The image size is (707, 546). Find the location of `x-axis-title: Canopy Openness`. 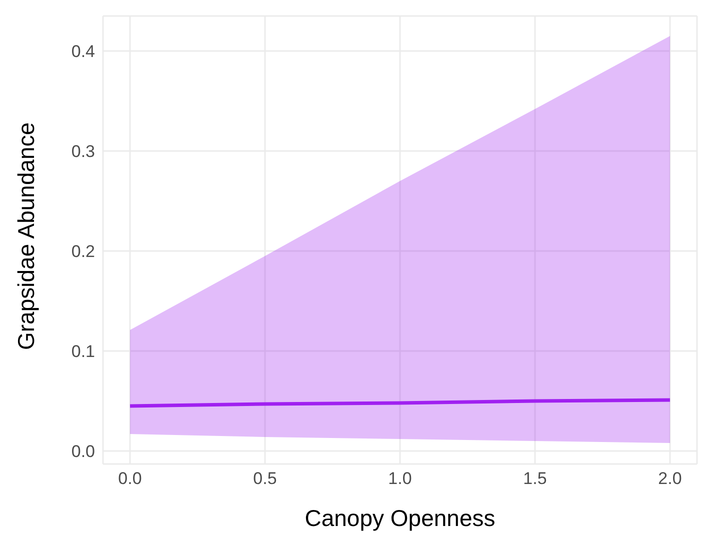

x-axis-title: Canopy Openness is located at coordinates (400, 518).